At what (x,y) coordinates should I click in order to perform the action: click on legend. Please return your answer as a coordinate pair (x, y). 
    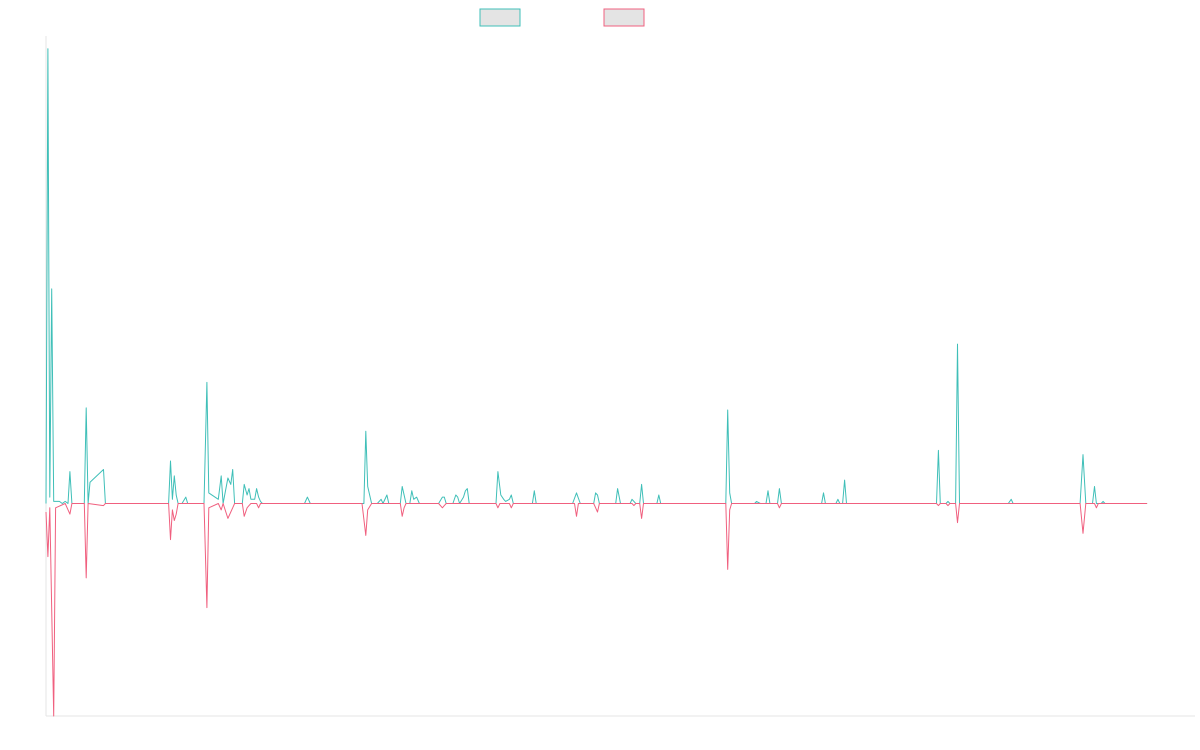
    Looking at the image, I should click on (562, 17).